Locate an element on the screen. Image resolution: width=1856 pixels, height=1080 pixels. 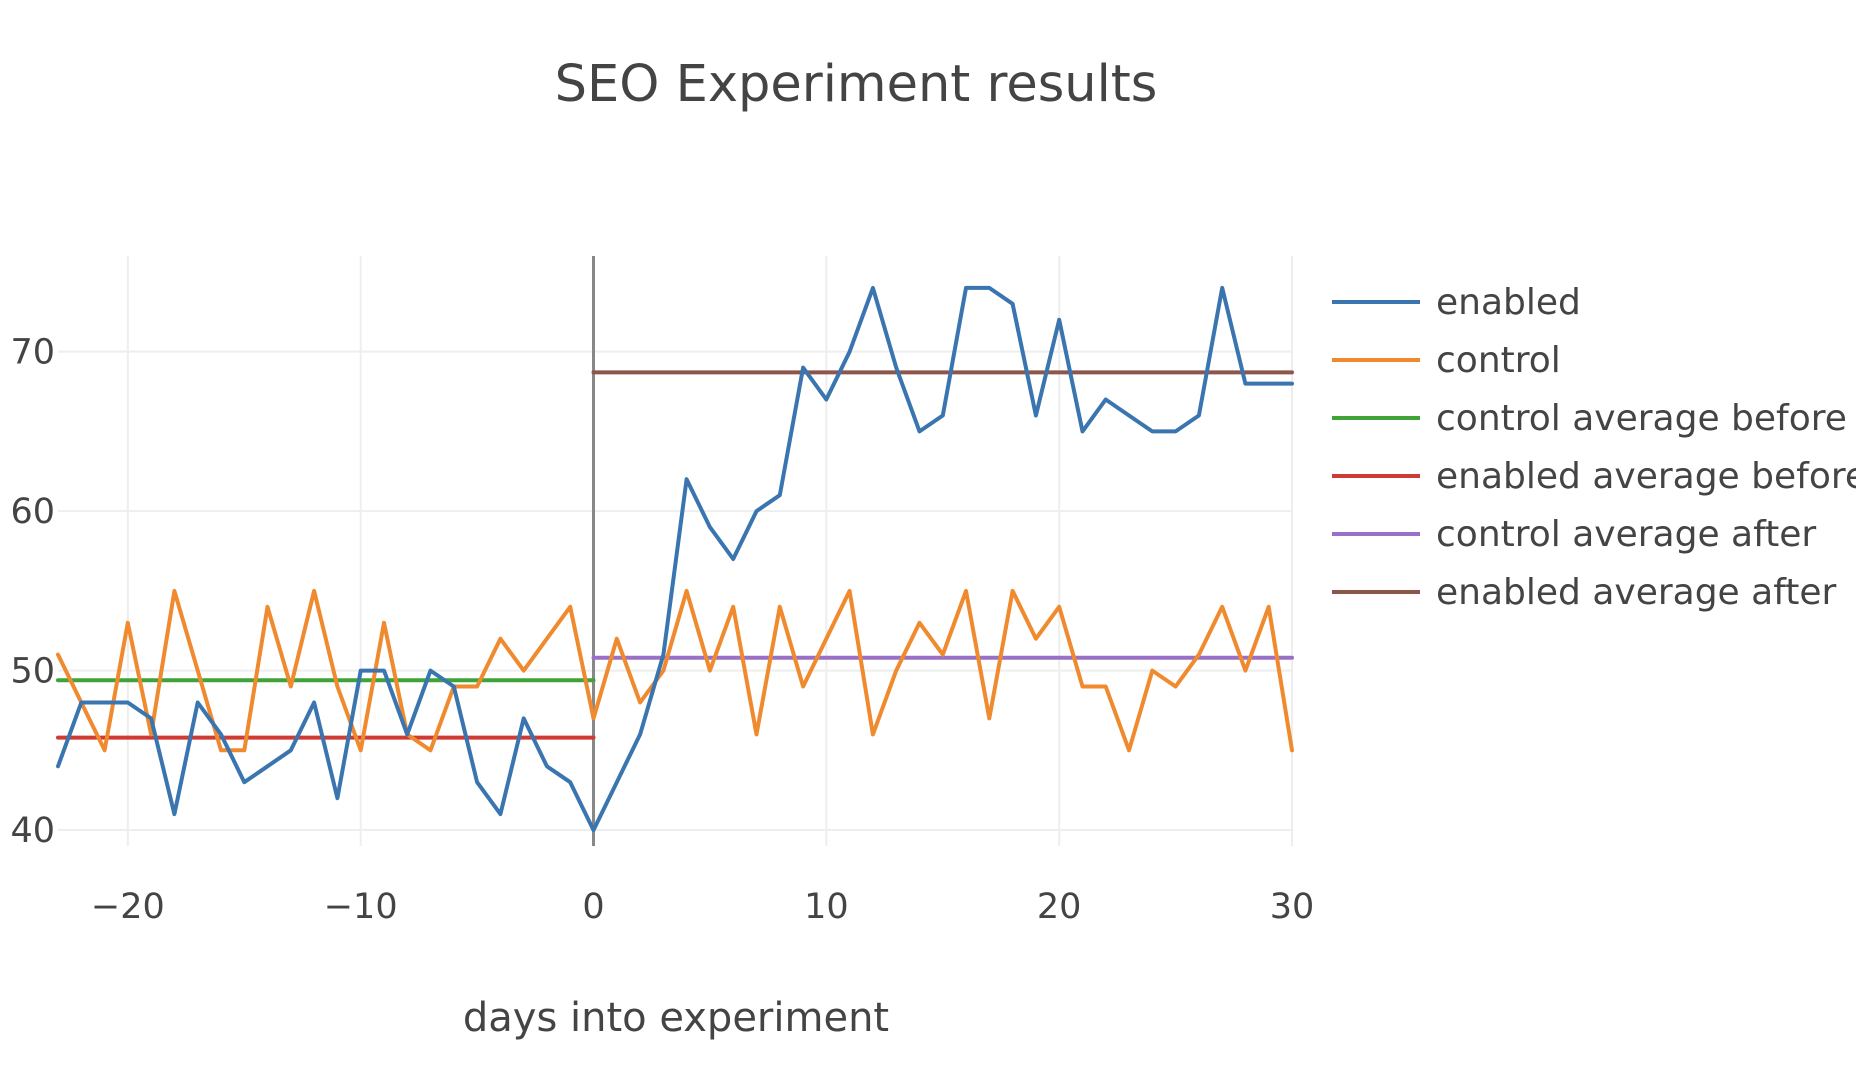
series-control-line is located at coordinates (675, 670).